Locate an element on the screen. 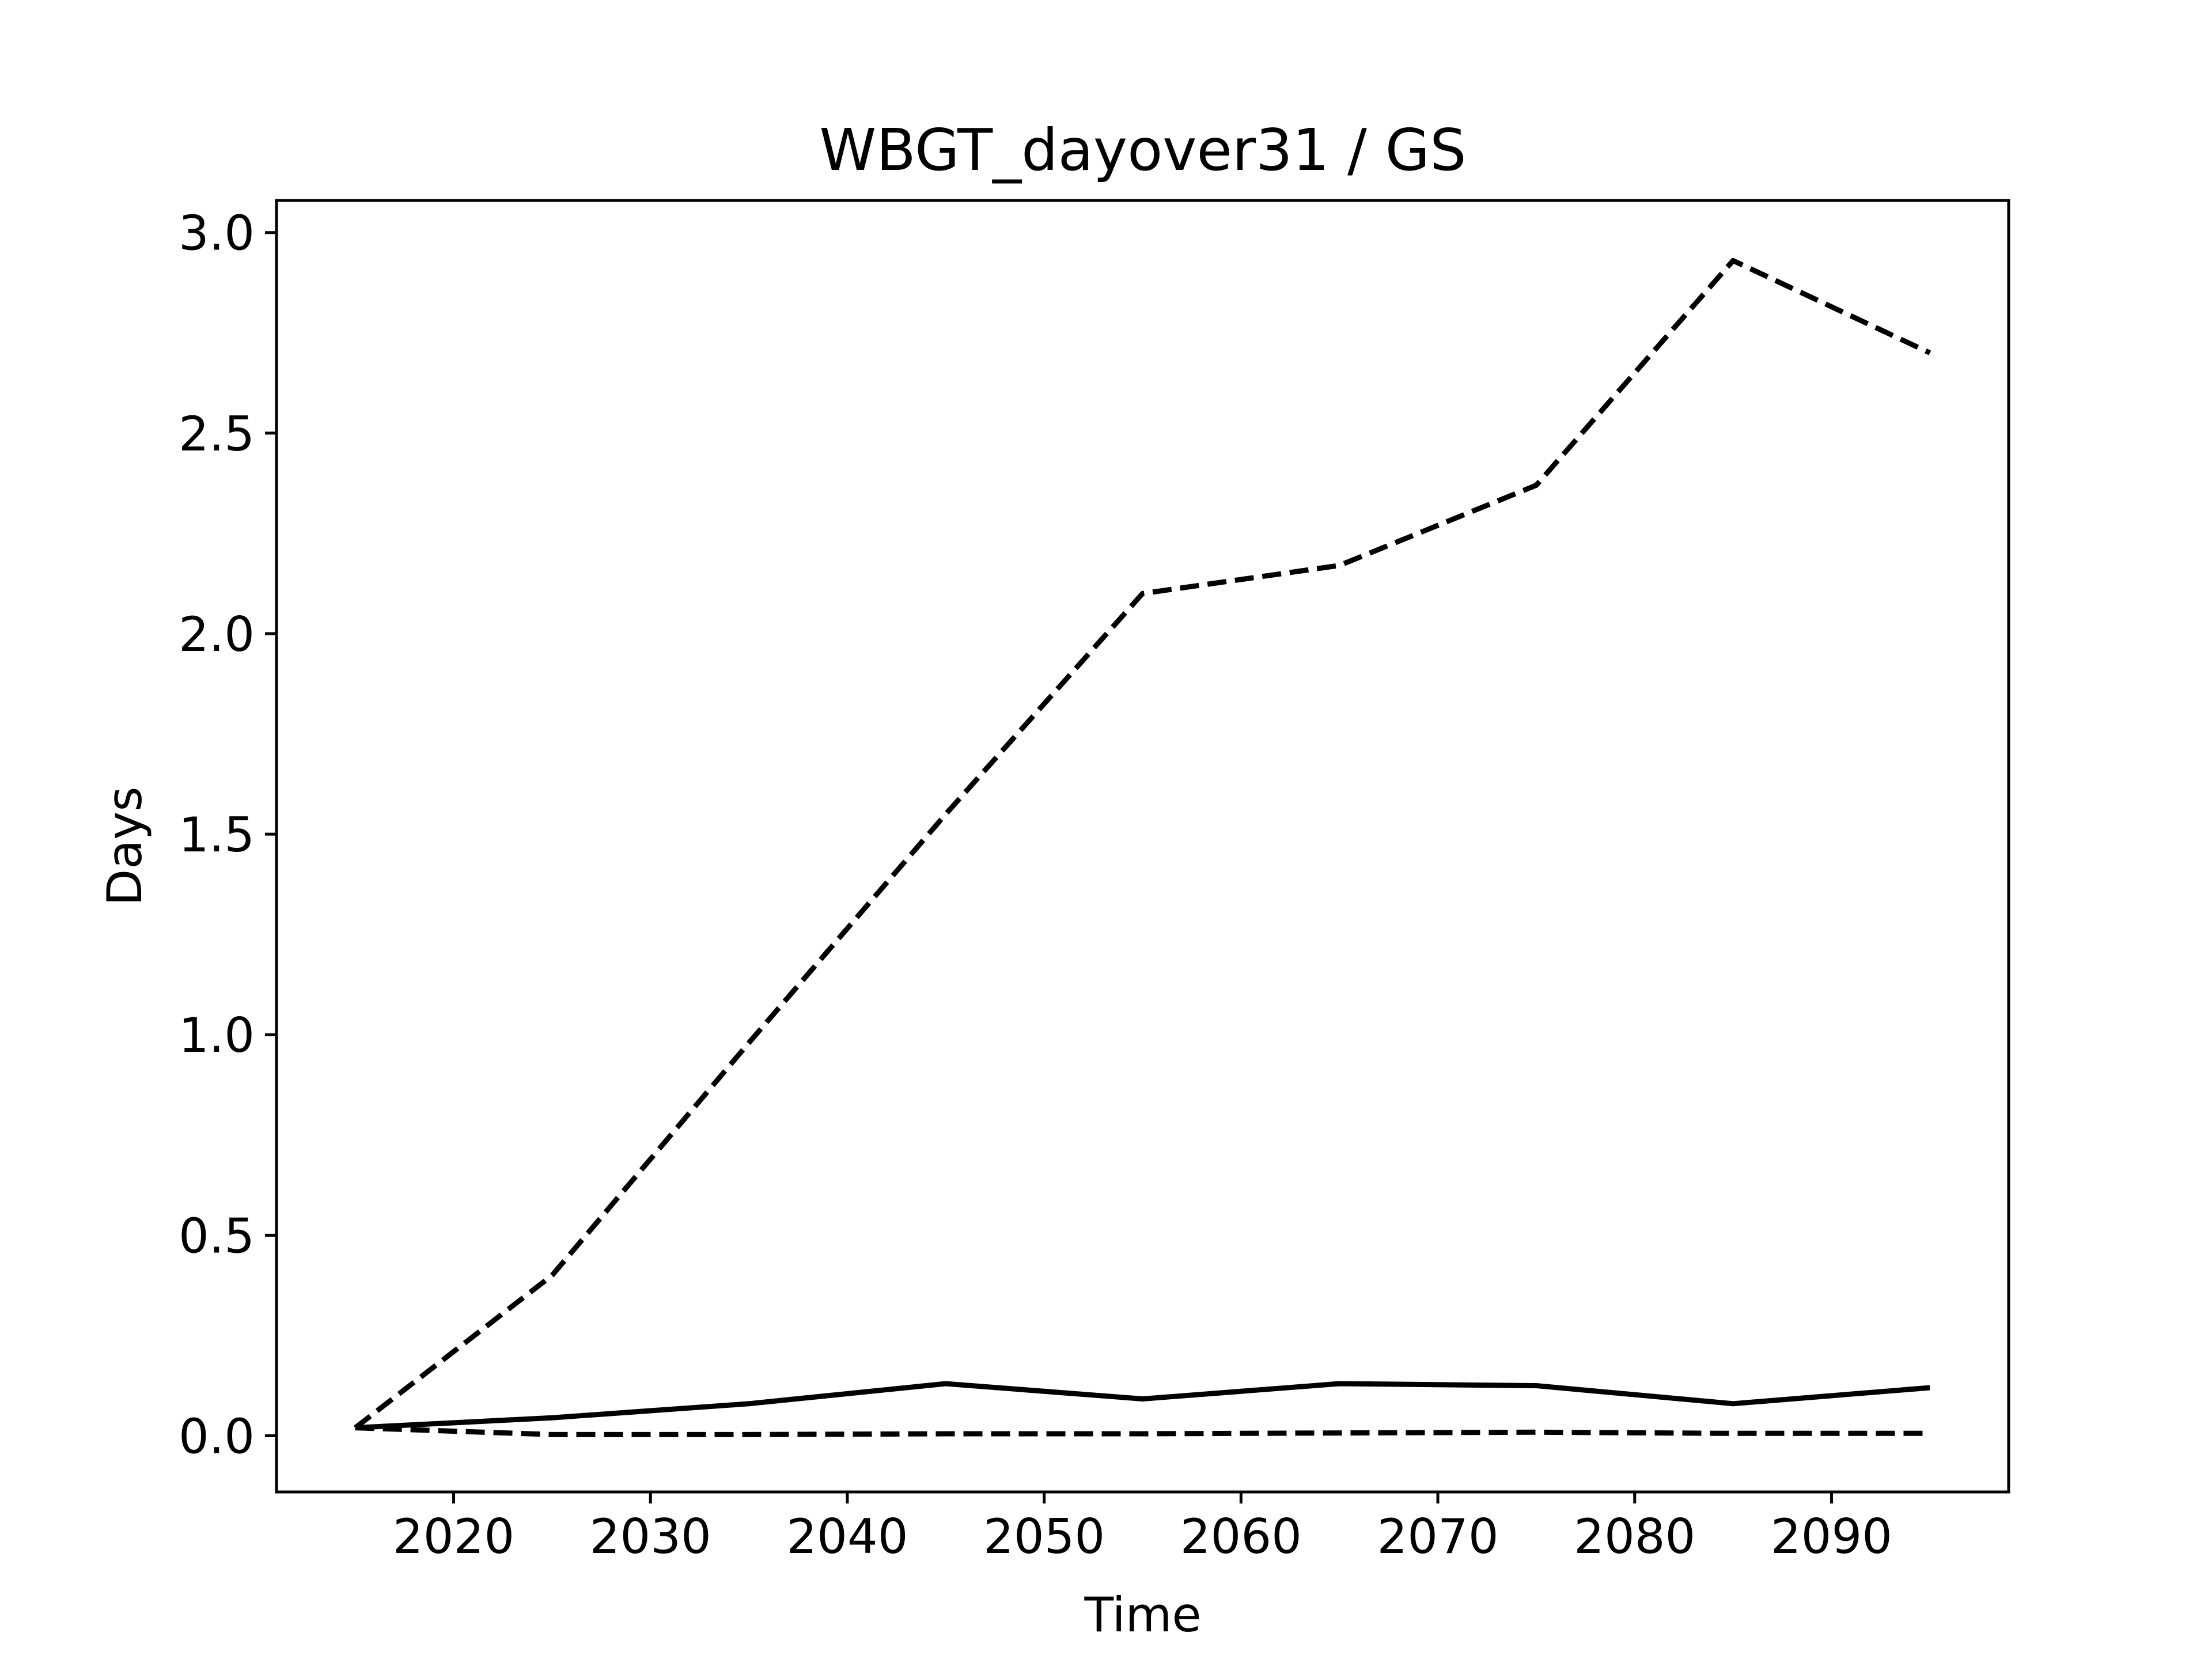 Image resolution: width=2212 pixels, height=1659 pixels. x-tick-label: 2050 is located at coordinates (1044, 1537).